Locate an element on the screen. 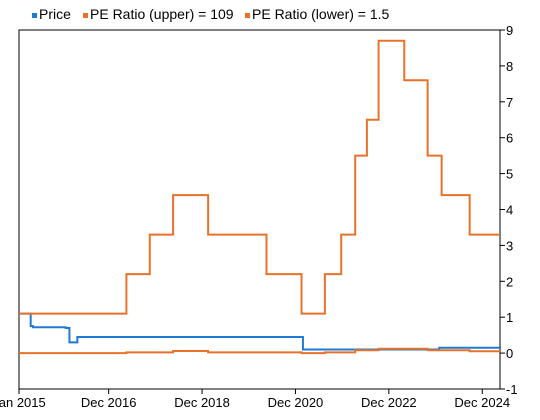  legend-swatch-pe-upper is located at coordinates (85, 15).